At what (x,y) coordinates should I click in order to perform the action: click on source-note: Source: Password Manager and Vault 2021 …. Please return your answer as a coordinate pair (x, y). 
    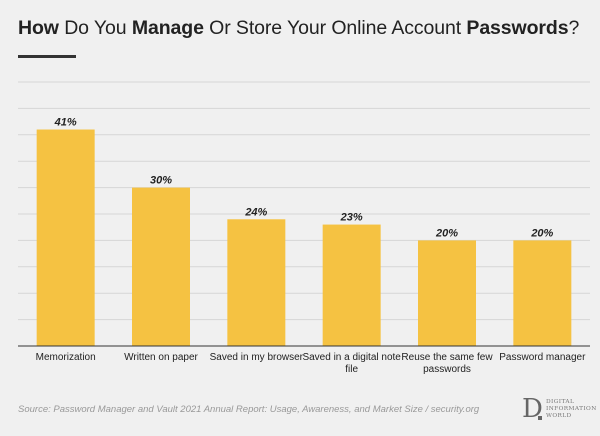
    Looking at the image, I should click on (249, 409).